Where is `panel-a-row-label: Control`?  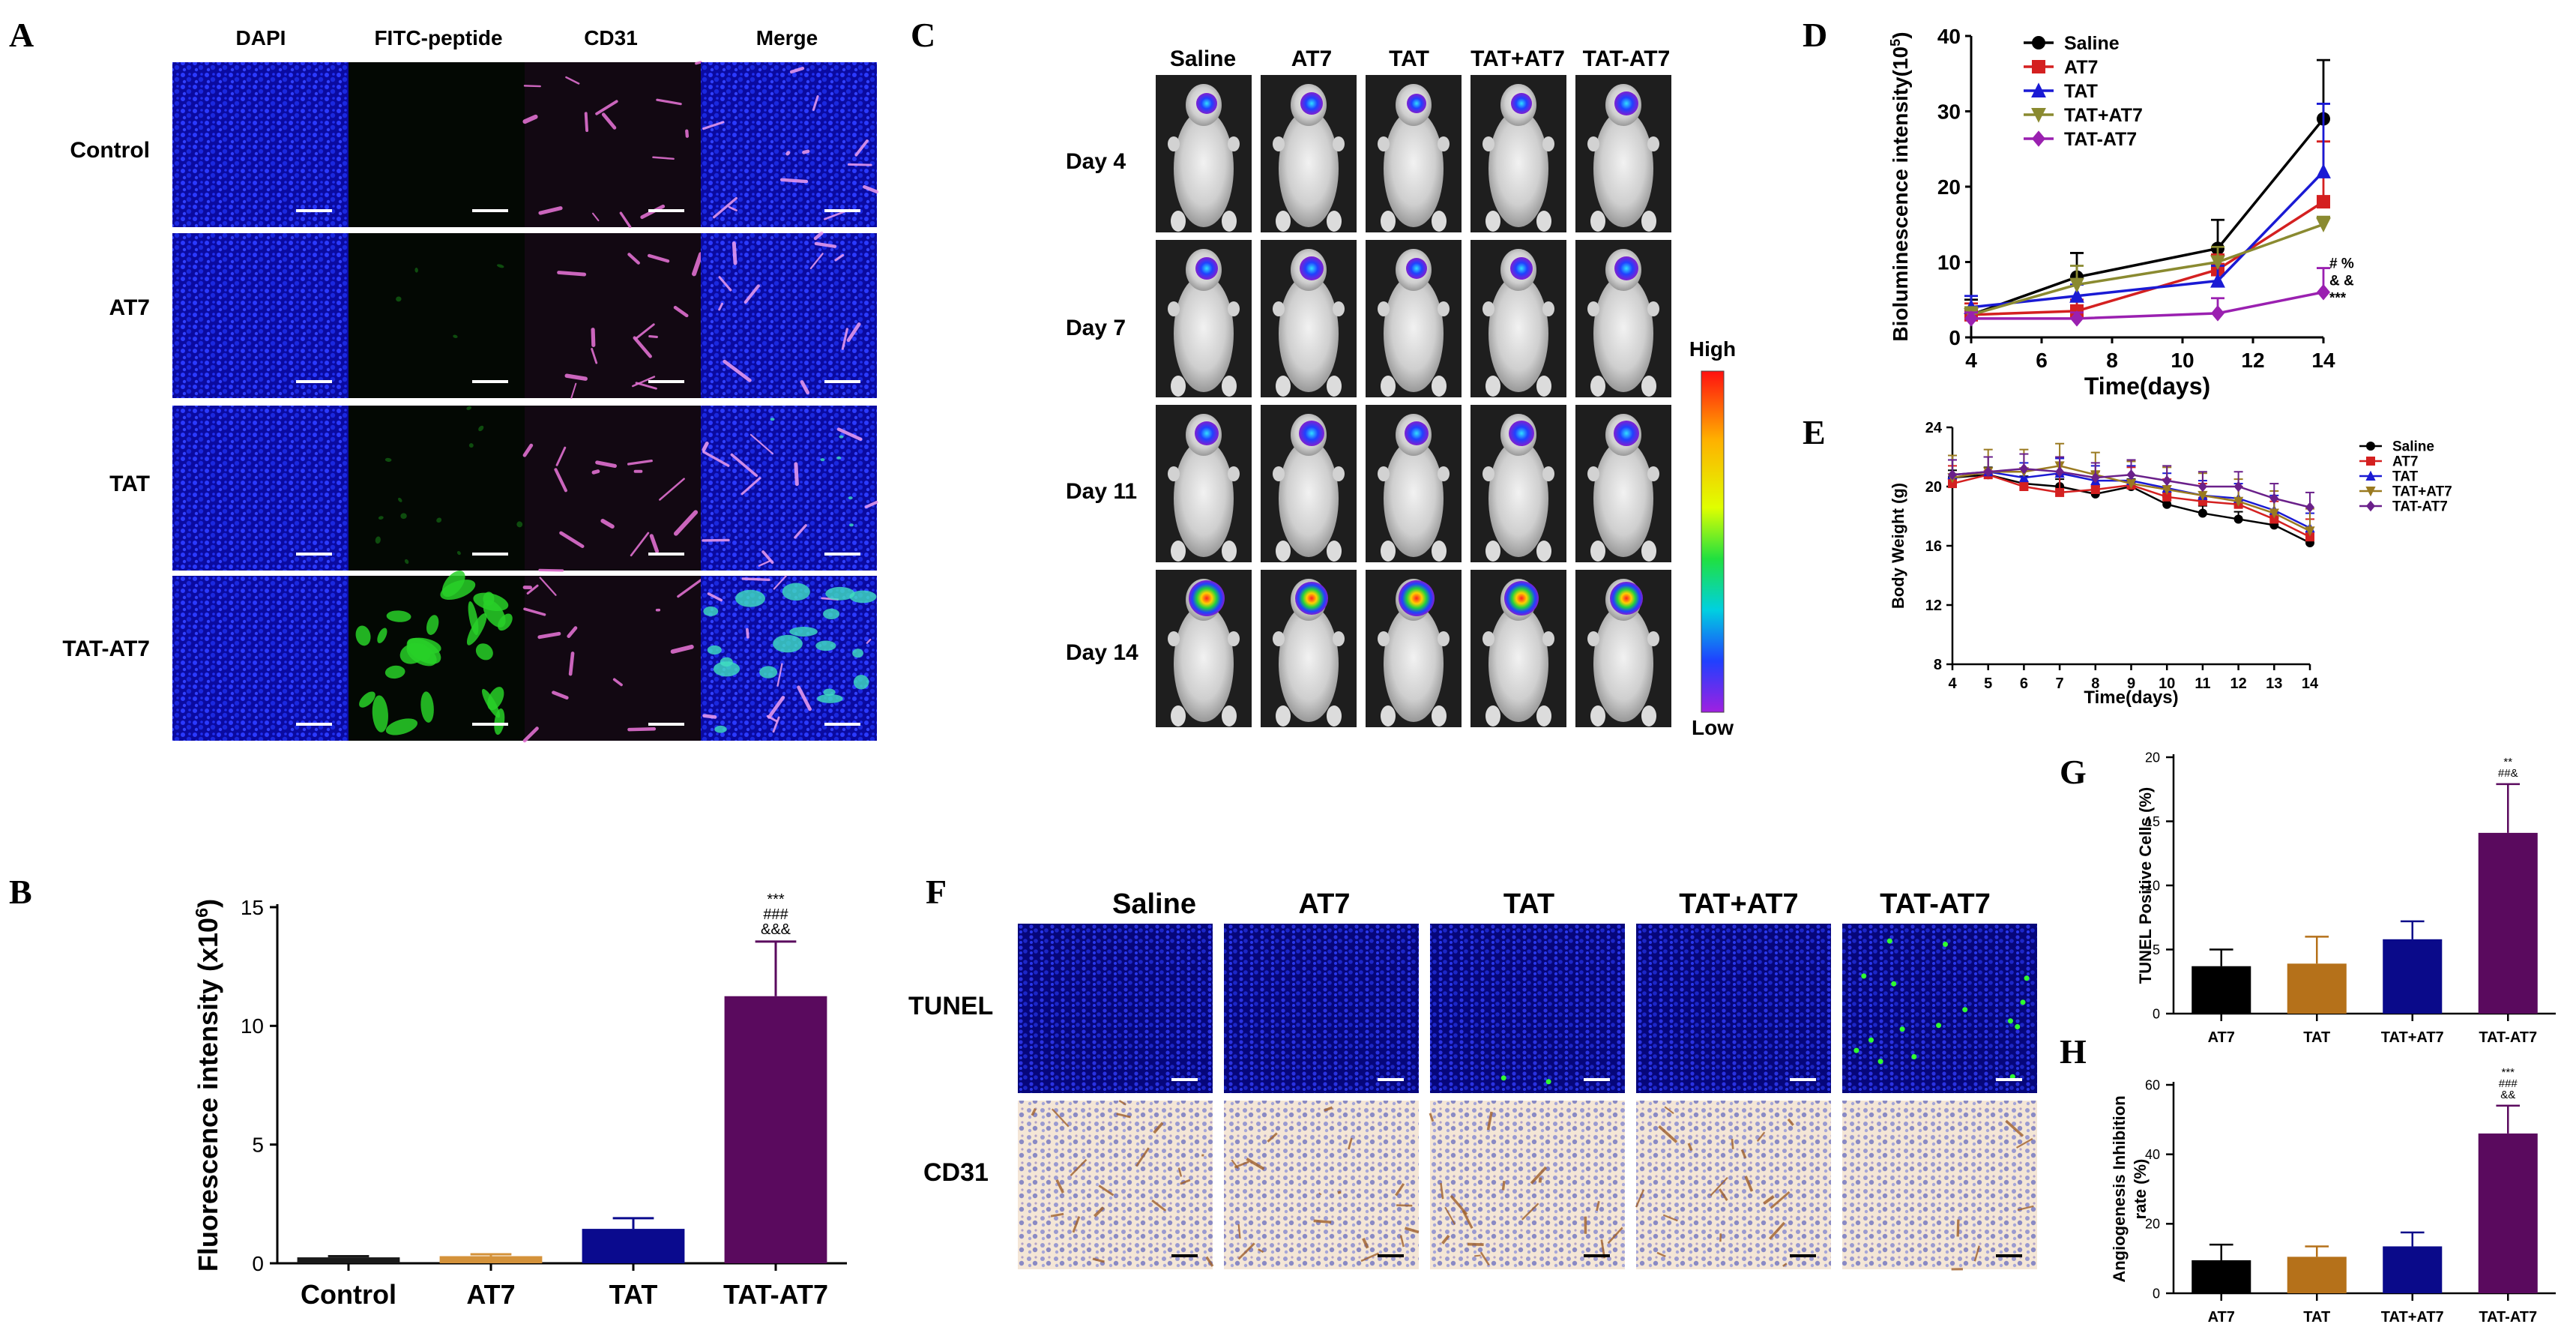
panel-a-row-label: Control is located at coordinates (110, 150).